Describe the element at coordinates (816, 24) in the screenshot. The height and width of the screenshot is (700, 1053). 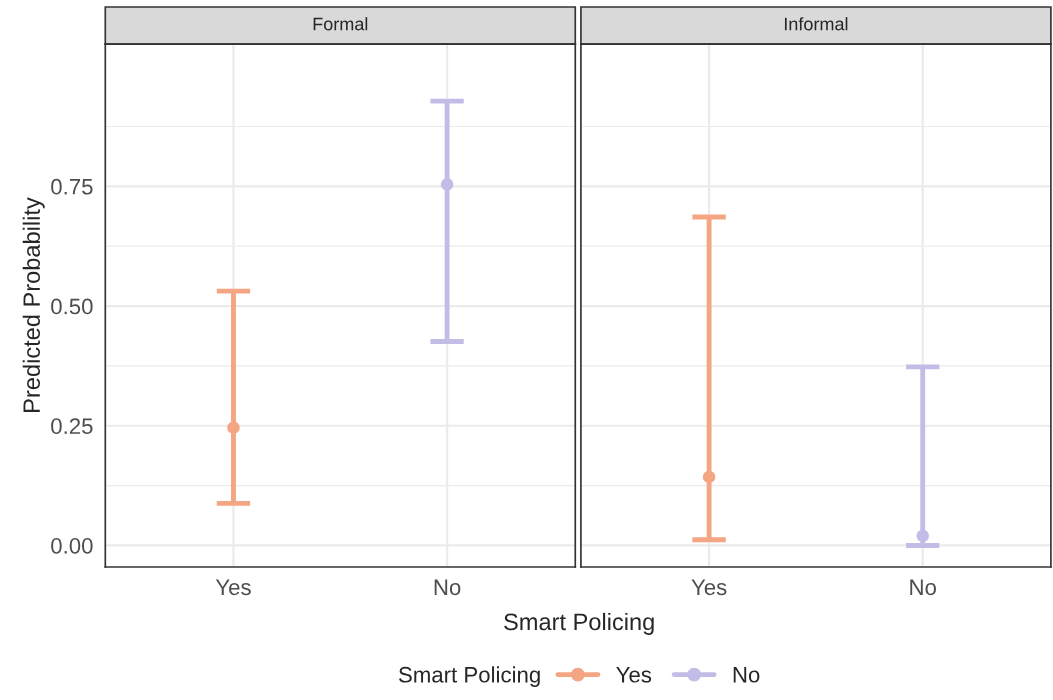
I see `chart-title: Informal` at that location.